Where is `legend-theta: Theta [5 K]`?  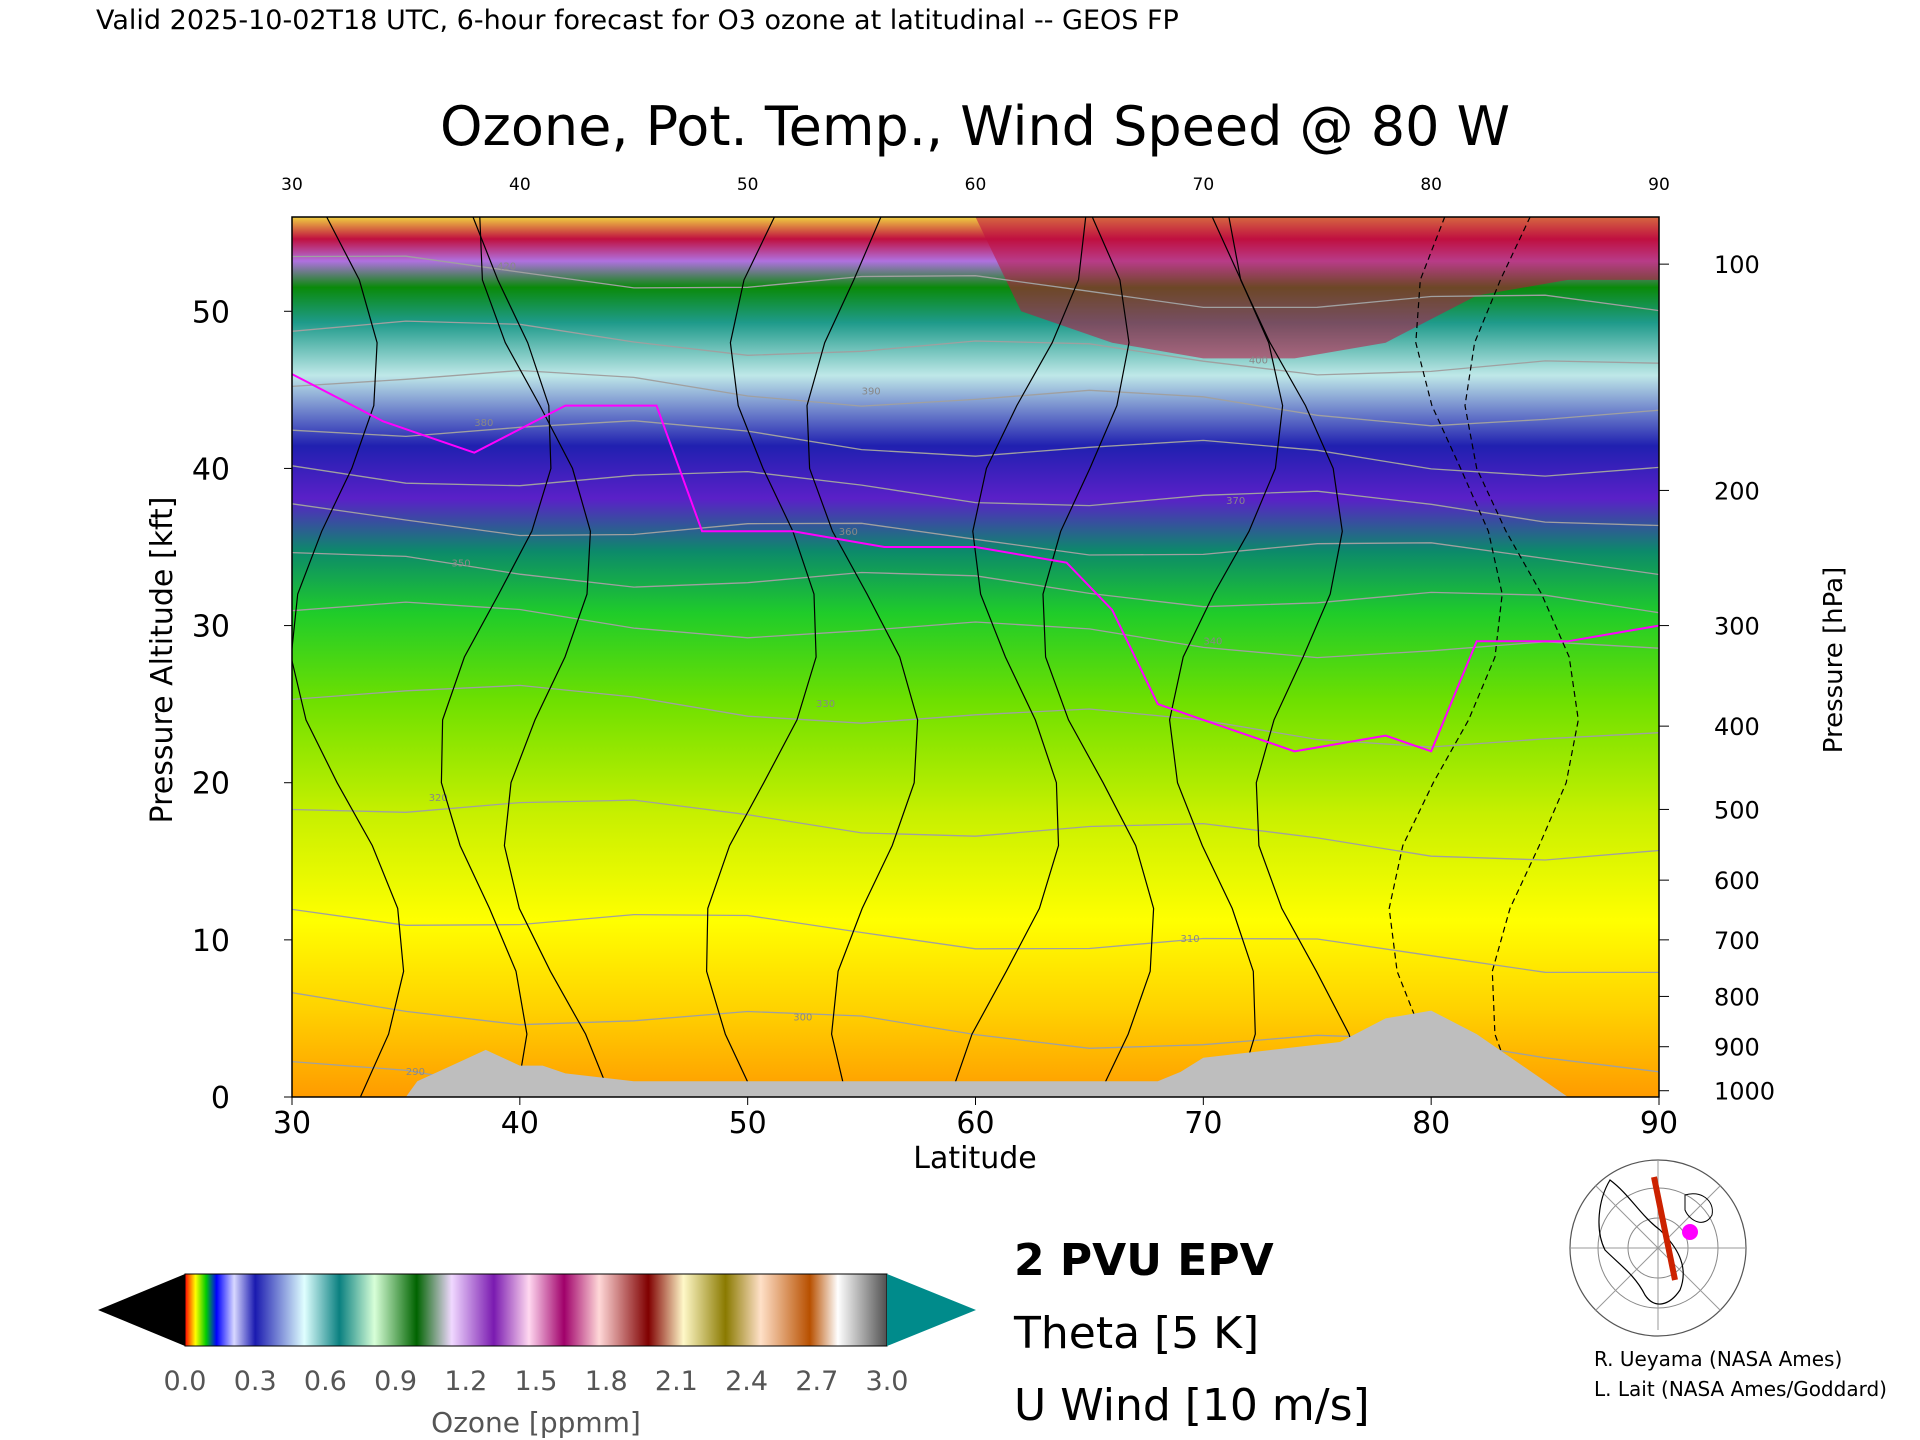 legend-theta: Theta [5 K] is located at coordinates (1136, 1333).